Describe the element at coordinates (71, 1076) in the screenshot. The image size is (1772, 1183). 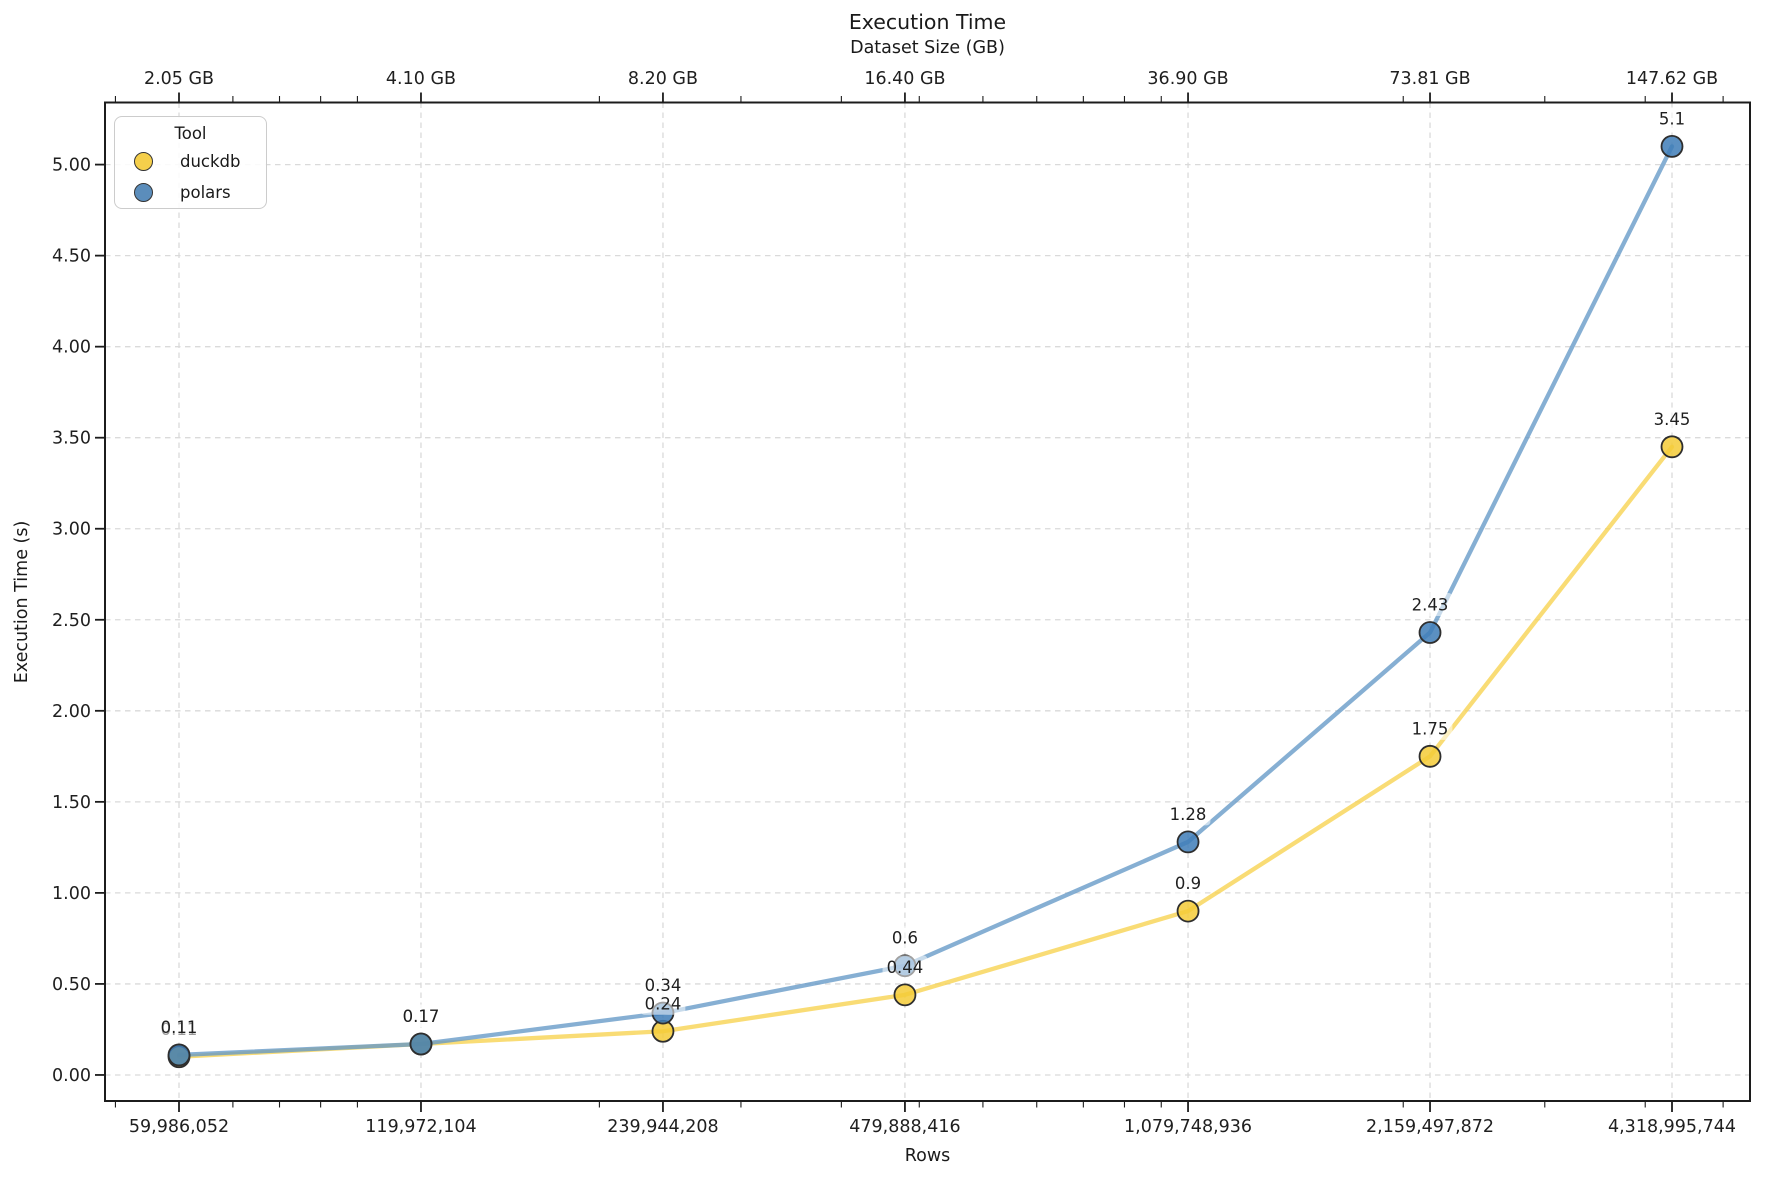
I see `y-tick-label: 0.00` at that location.